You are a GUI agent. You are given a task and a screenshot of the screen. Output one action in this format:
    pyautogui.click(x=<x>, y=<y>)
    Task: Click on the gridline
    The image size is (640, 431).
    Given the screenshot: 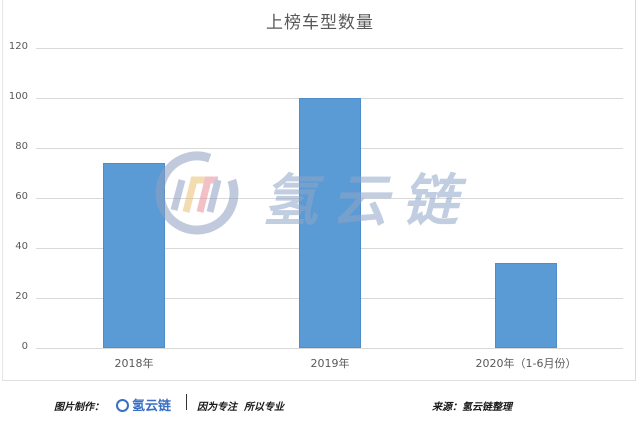 What is the action you would take?
    pyautogui.click(x=329, y=48)
    